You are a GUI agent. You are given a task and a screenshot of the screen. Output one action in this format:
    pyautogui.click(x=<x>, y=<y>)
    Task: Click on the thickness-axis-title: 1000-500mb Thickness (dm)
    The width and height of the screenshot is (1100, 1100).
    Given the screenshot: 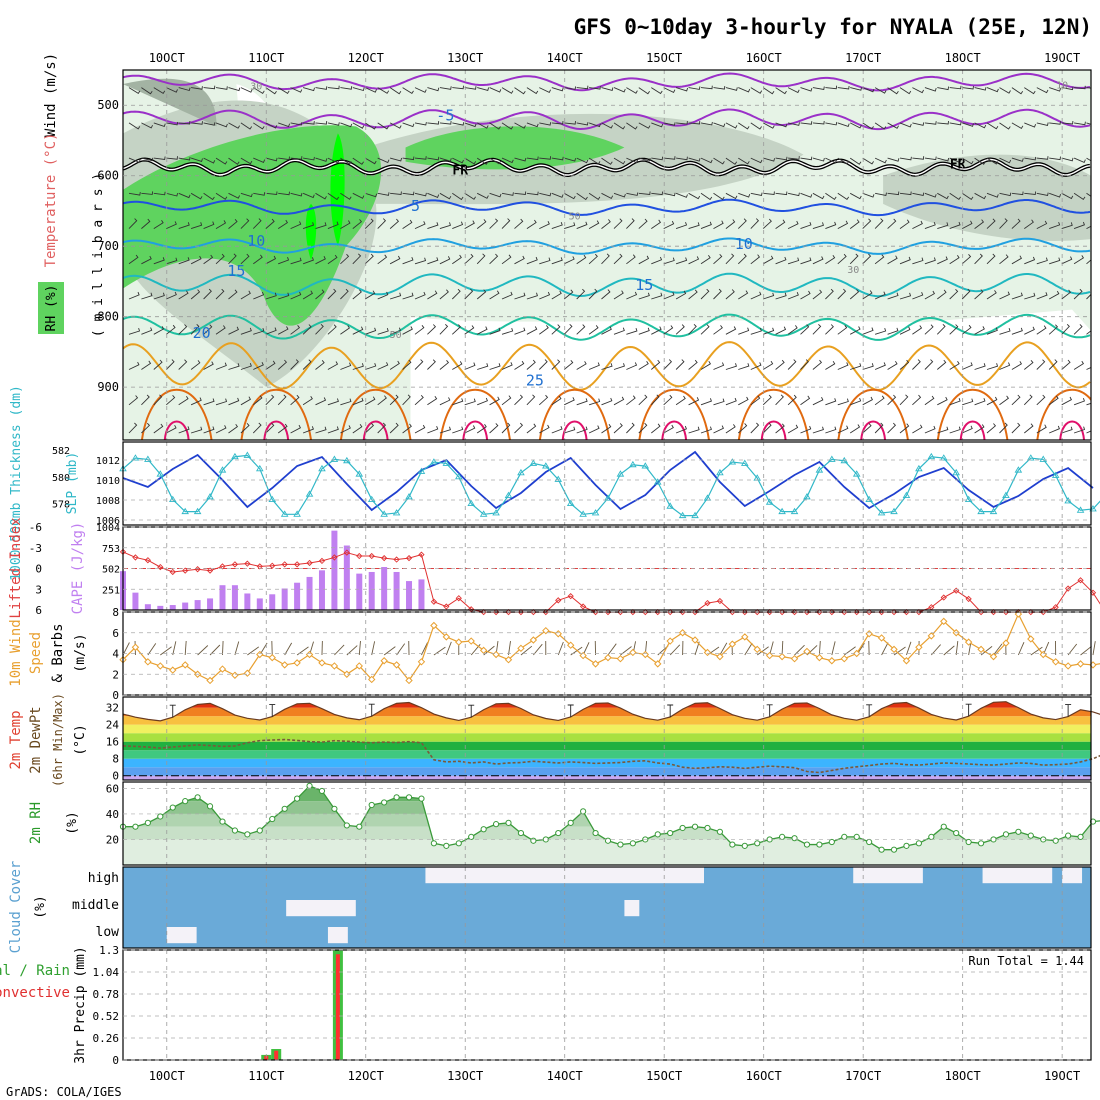 What is the action you would take?
    pyautogui.click(x=16, y=483)
    